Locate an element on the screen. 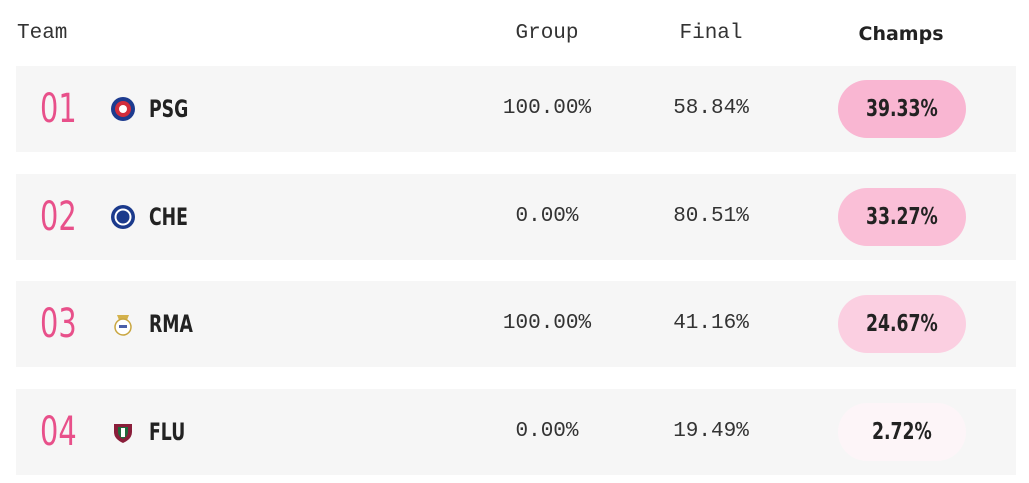 This screenshot has width=1029, height=483. final-pct: 19.49% is located at coordinates (711, 431).